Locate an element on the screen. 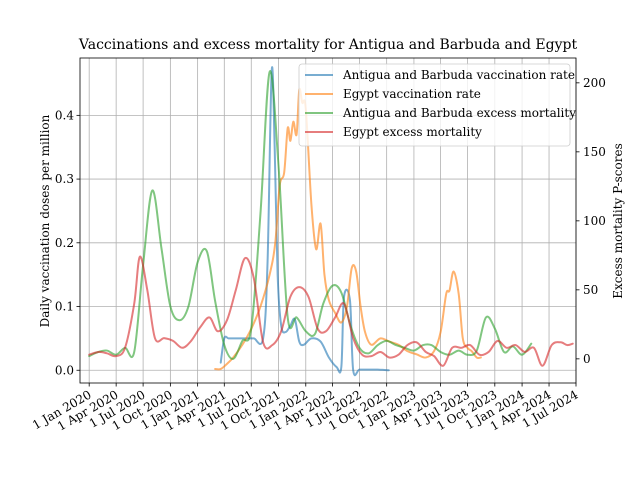  y-right-tick-label: 150 is located at coordinates (594, 152).